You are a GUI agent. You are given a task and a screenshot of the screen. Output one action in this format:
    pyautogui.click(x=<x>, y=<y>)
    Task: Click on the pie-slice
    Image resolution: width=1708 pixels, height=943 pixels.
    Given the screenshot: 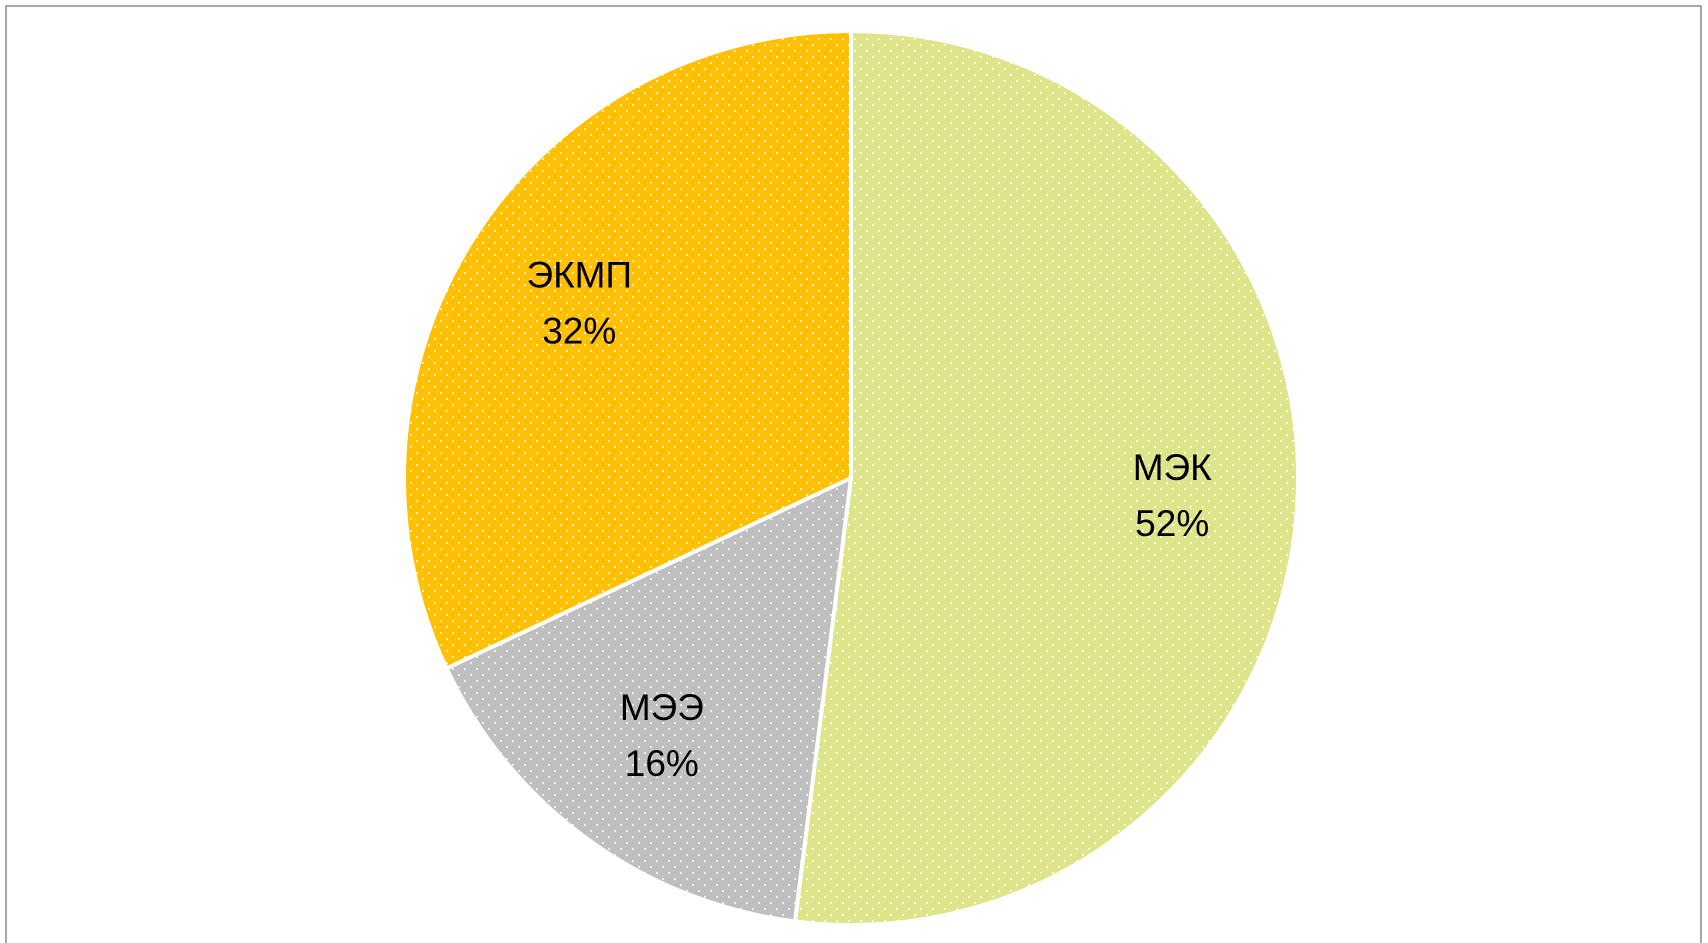 What is the action you would take?
    pyautogui.click(x=648, y=700)
    